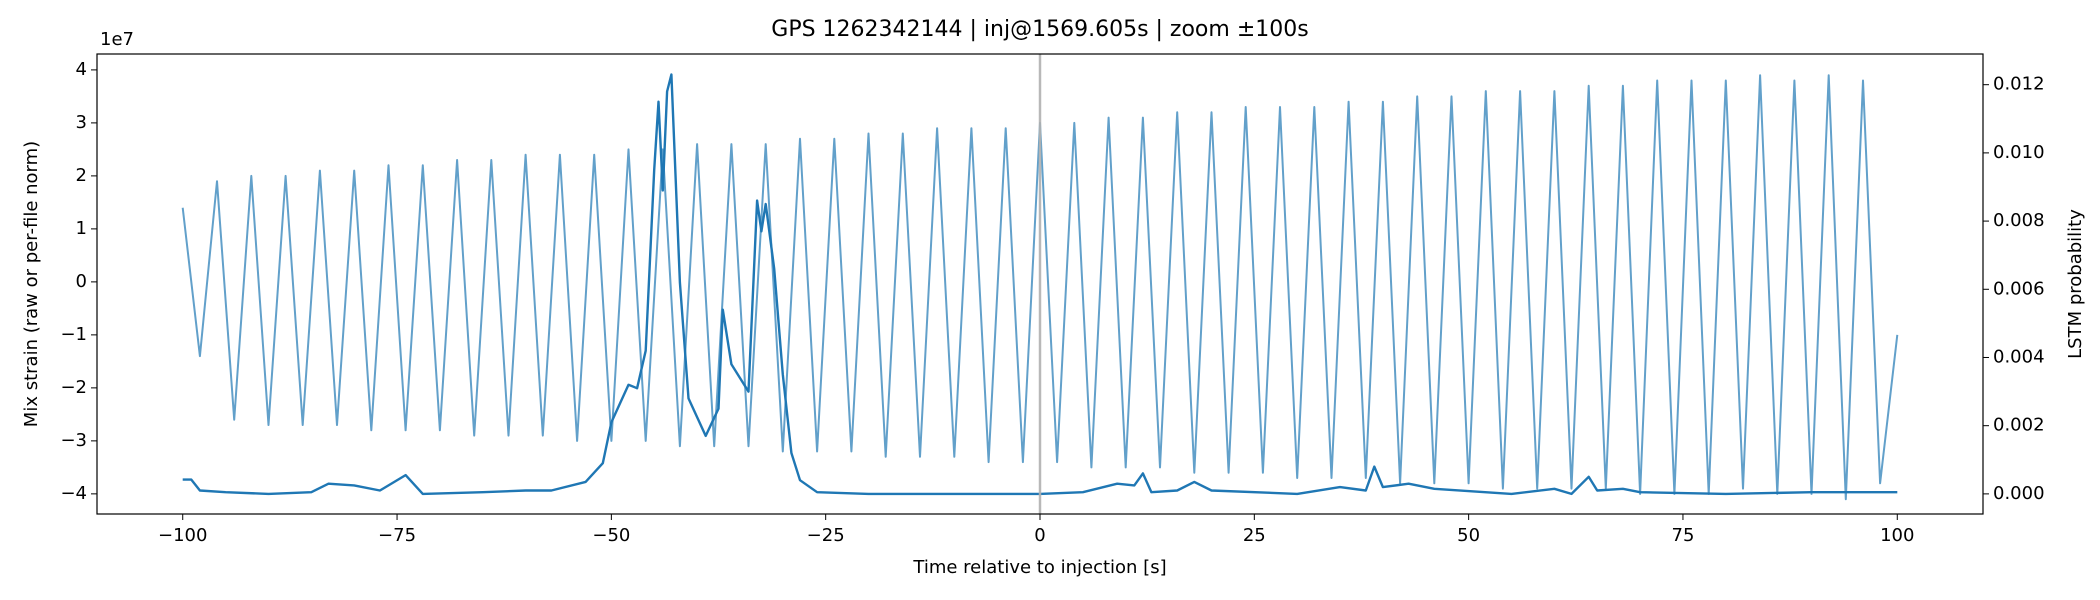 This screenshot has height=600, width=2100. I want to click on y2-tick-label: 0.004, so click(2019, 356).